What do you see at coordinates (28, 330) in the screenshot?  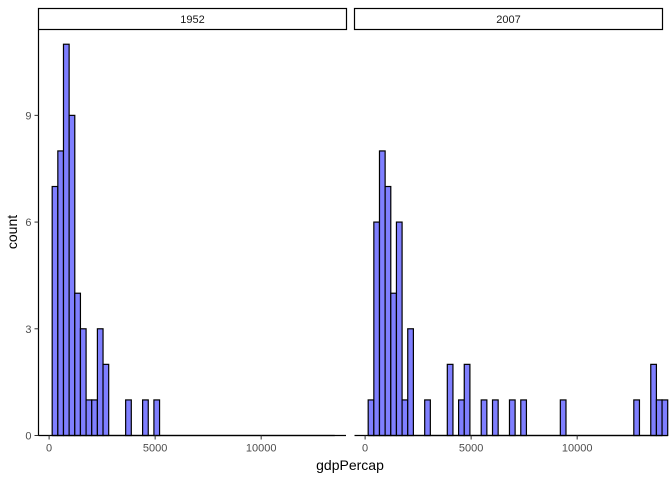 I see `y-tick-label: 3` at bounding box center [28, 330].